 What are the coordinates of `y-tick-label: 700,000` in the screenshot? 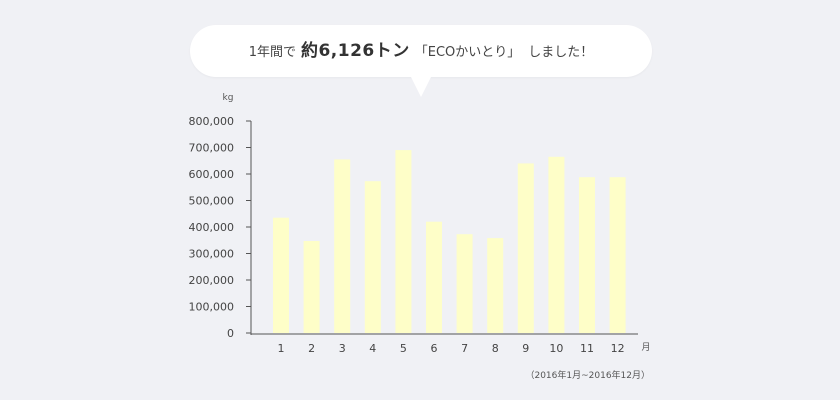 It's located at (212, 148).